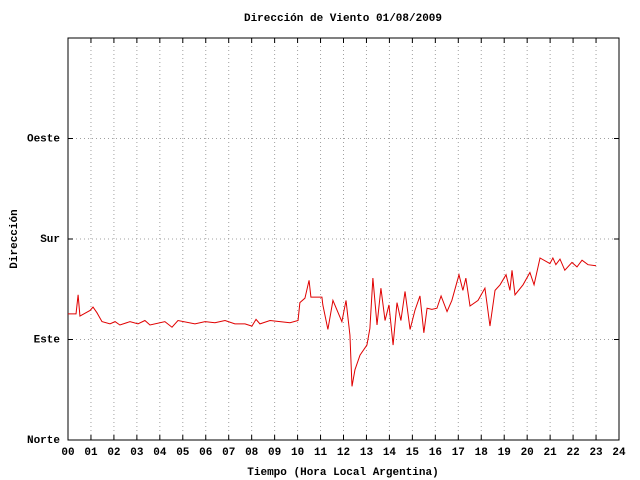 The height and width of the screenshot is (480, 640). Describe the element at coordinates (551, 453) in the screenshot. I see `x-tick-label: 21` at that location.